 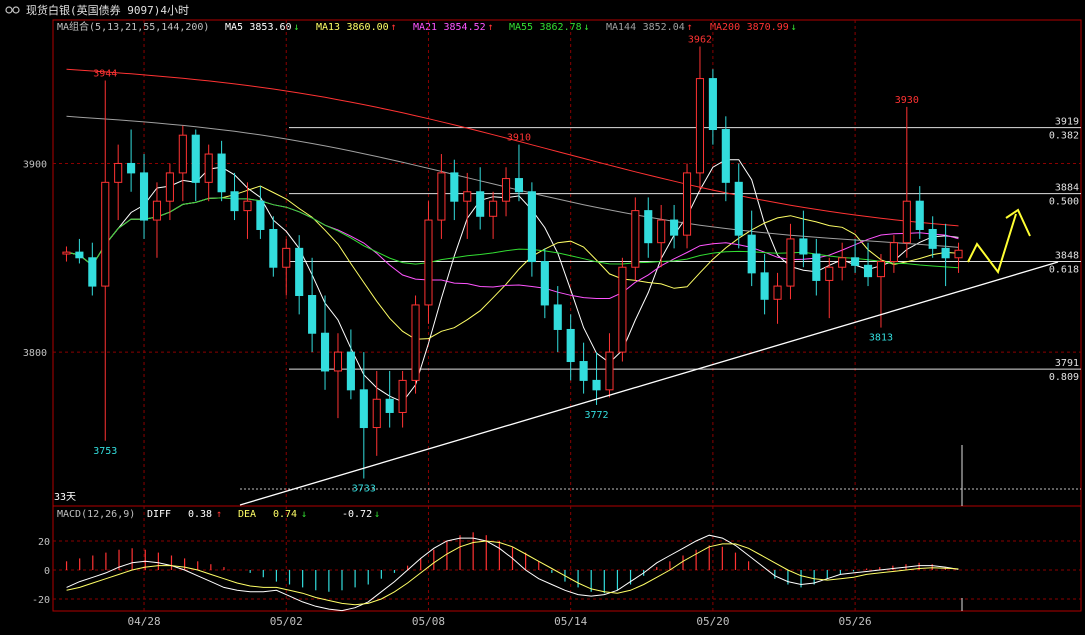 I want to click on ma-line-ma55, so click(x=512, y=233).